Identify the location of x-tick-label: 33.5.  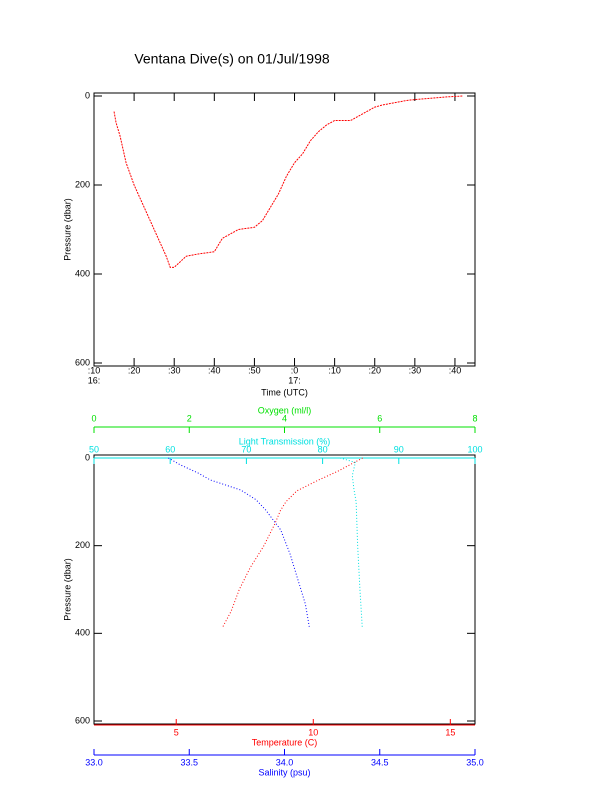
(189, 762).